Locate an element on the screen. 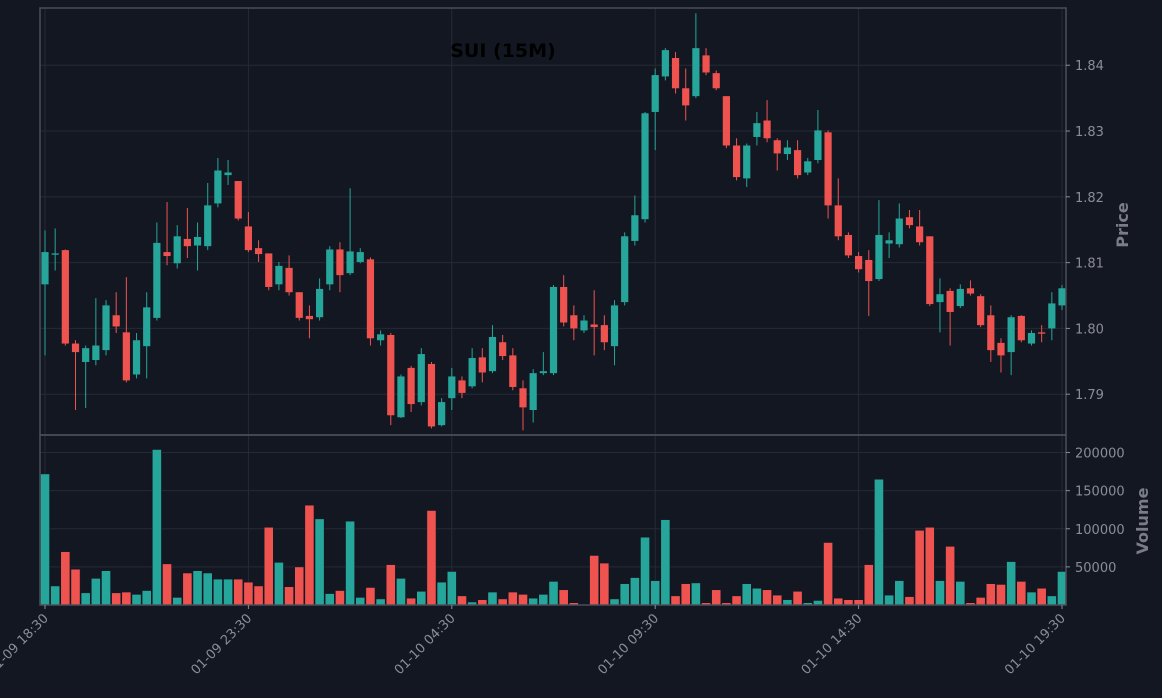 This screenshot has height=698, width=1162. y2-axis-label: Volume is located at coordinates (1142, 520).